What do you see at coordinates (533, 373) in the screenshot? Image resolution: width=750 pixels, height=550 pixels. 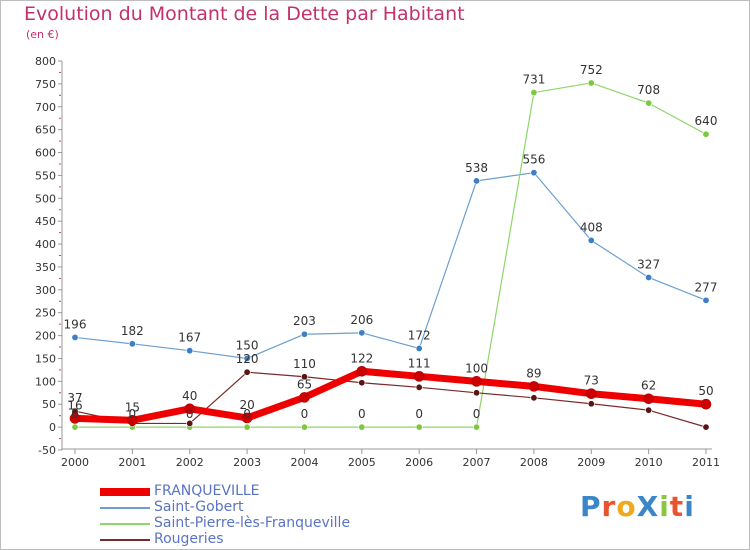 I see `data-label-franqueville: 89` at bounding box center [533, 373].